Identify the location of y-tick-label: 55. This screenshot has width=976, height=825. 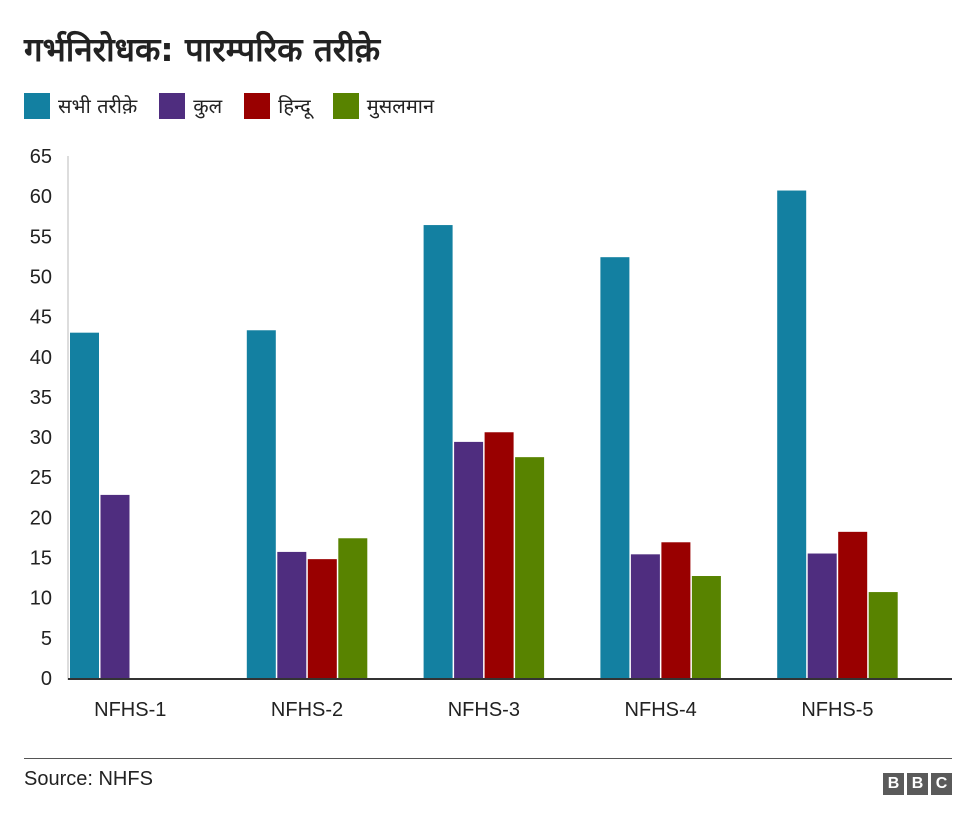
(41, 237).